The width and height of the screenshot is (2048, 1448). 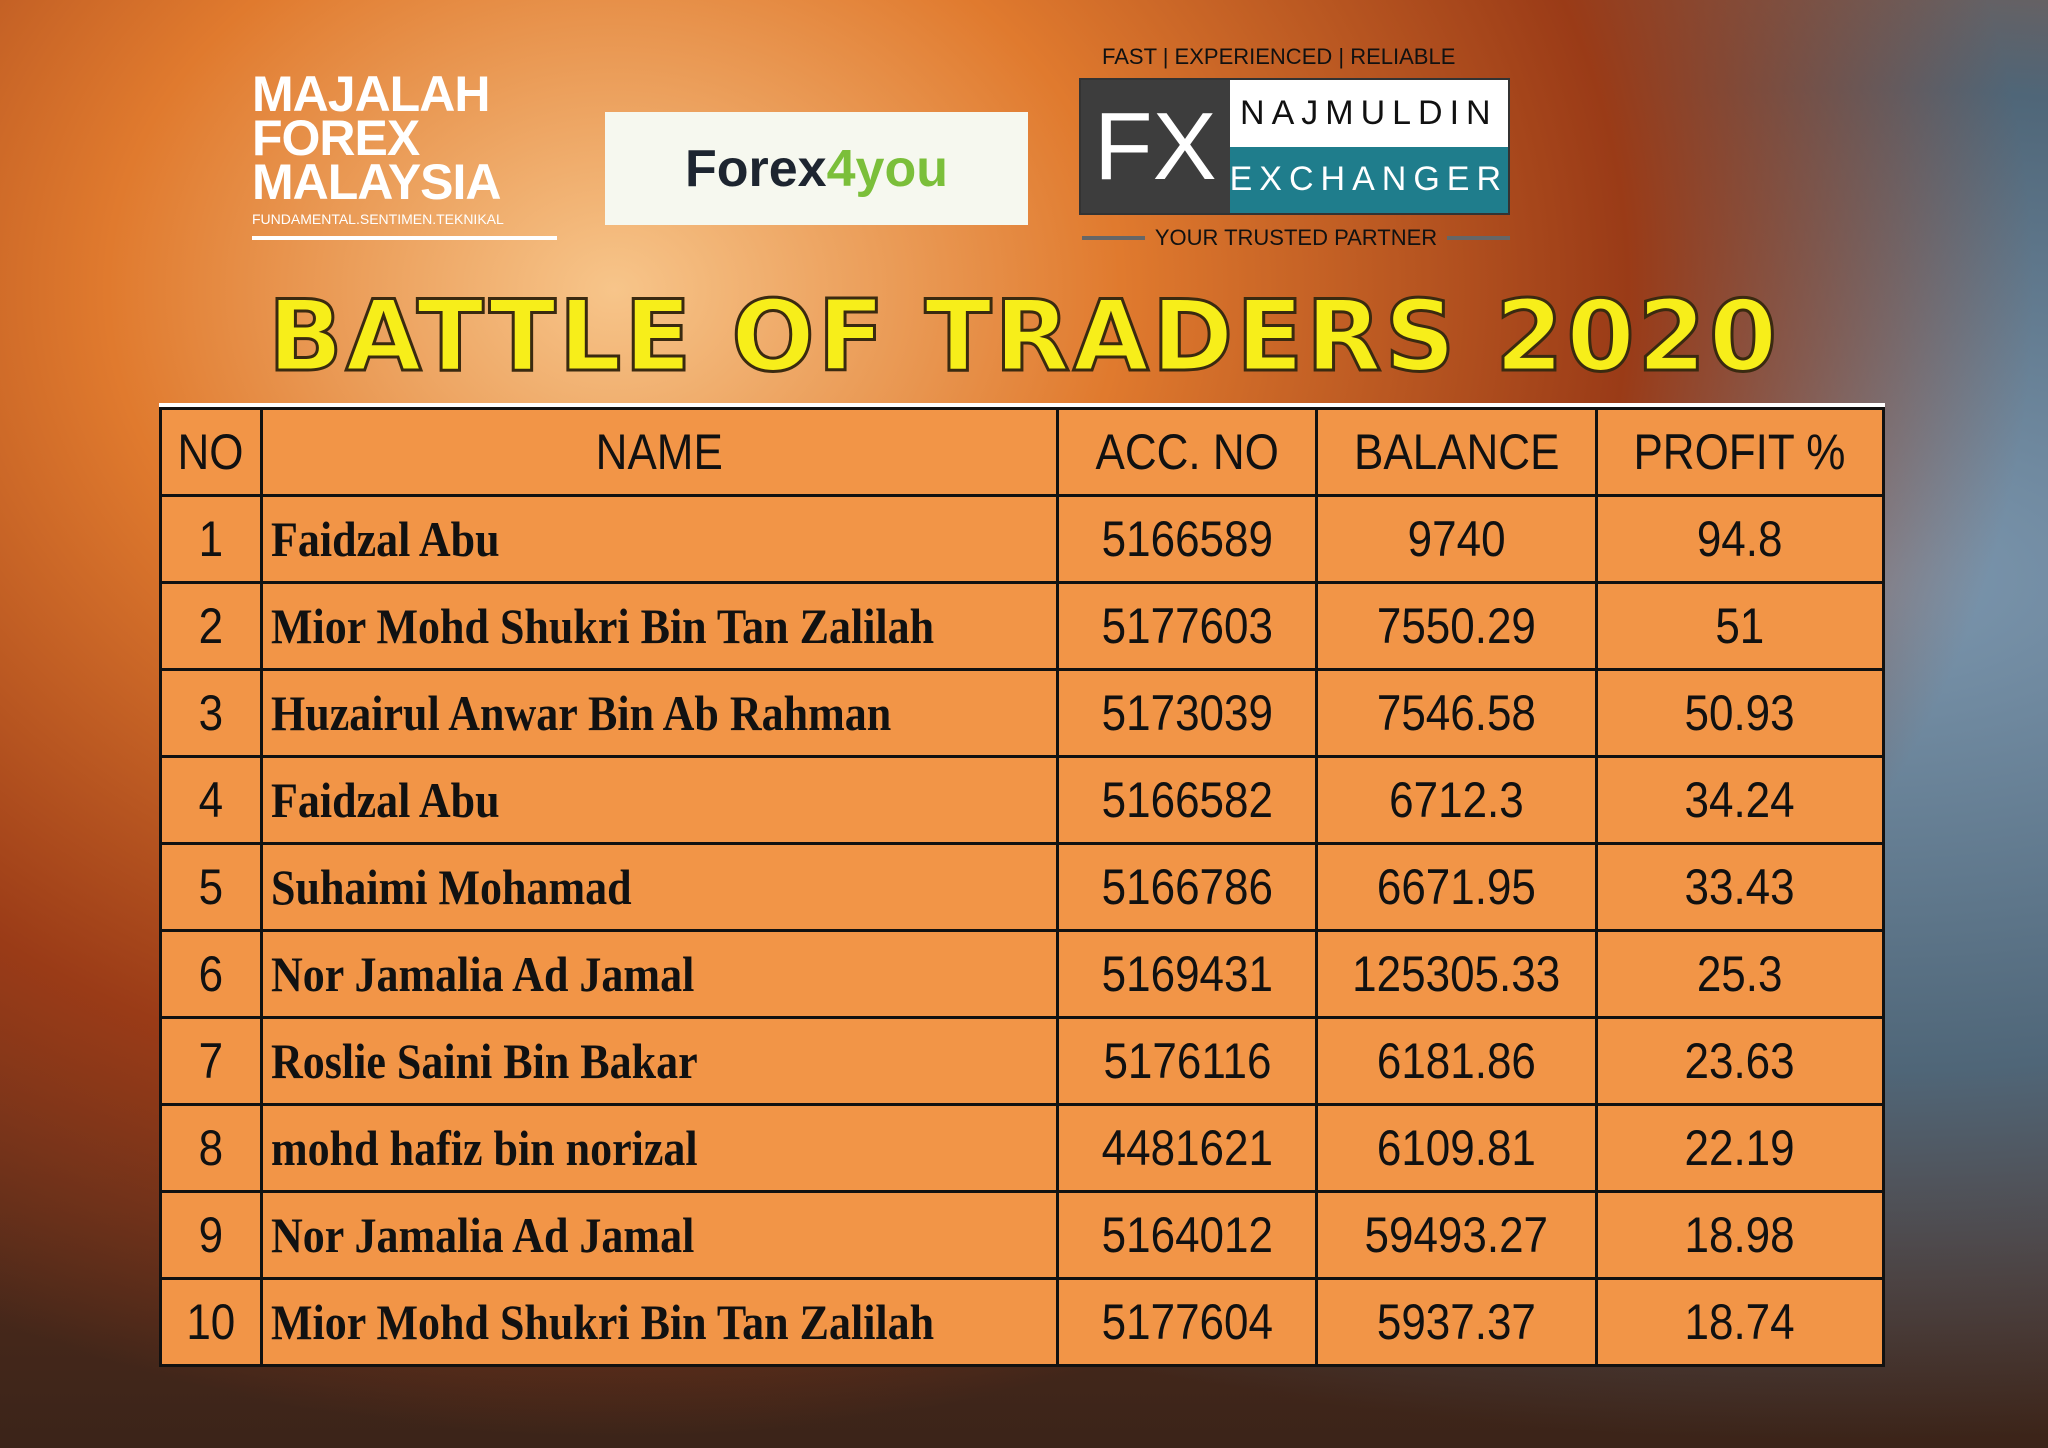 I want to click on cell-text: 50.93, so click(x=1739, y=713).